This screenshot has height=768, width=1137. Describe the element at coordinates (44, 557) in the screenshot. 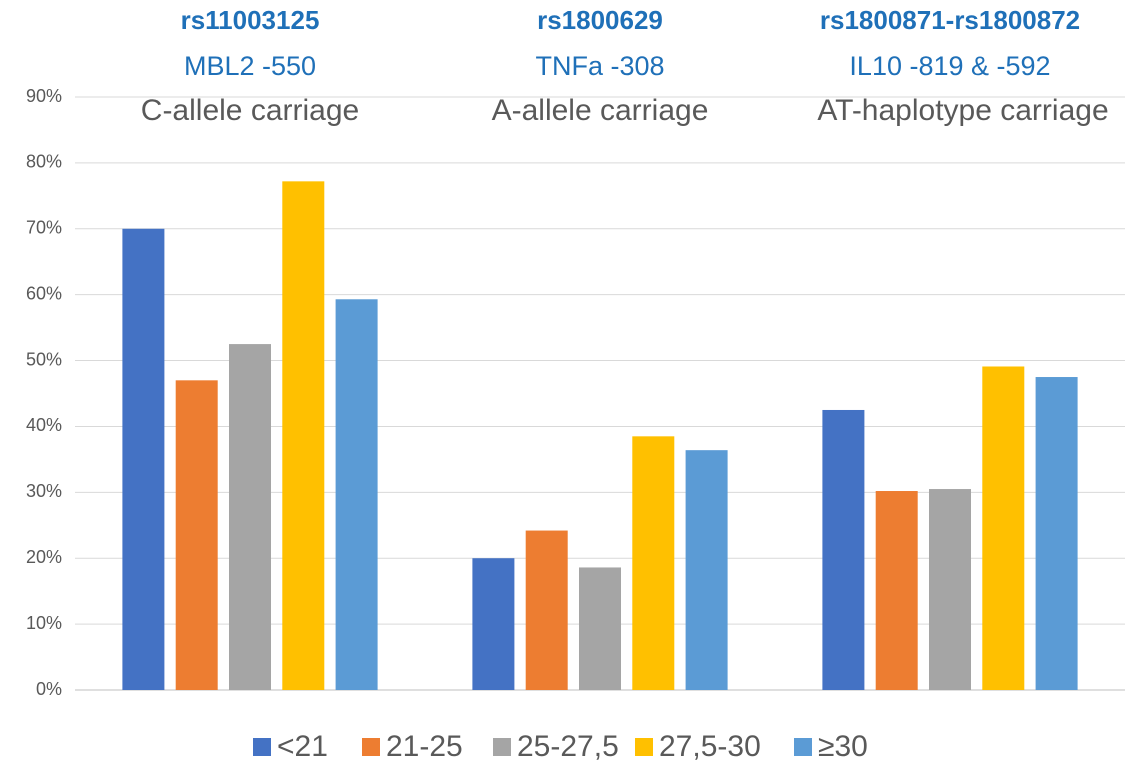

I see `y-tick-label: 20%` at that location.